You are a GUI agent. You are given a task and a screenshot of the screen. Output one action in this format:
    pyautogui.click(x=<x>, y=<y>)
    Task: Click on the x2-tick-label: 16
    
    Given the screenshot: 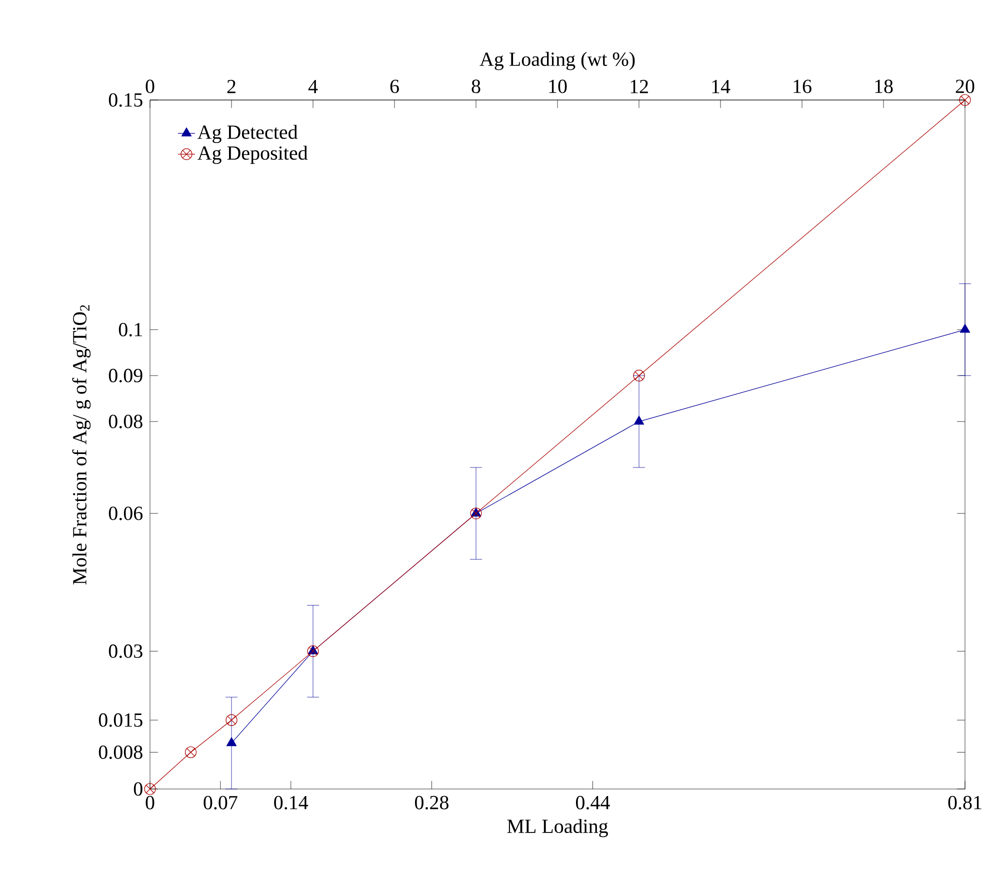 What is the action you would take?
    pyautogui.click(x=803, y=87)
    